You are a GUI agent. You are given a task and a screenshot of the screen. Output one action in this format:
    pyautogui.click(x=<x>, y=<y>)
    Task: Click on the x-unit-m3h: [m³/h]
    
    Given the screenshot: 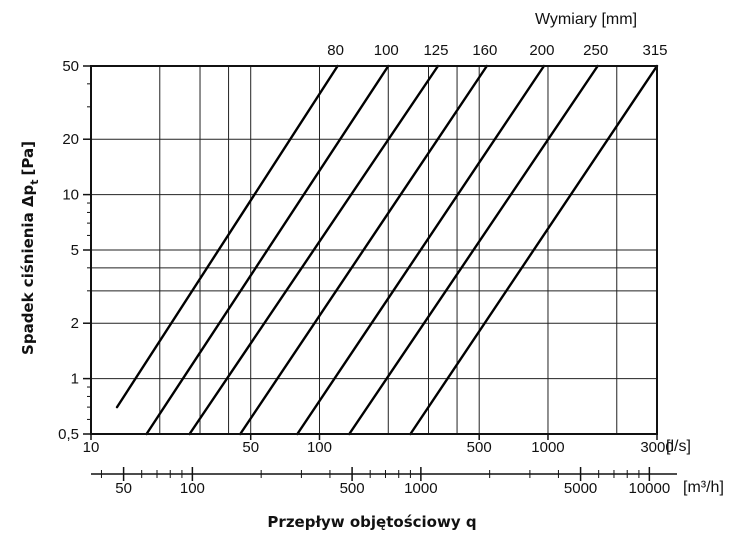 What is the action you would take?
    pyautogui.click(x=703, y=487)
    